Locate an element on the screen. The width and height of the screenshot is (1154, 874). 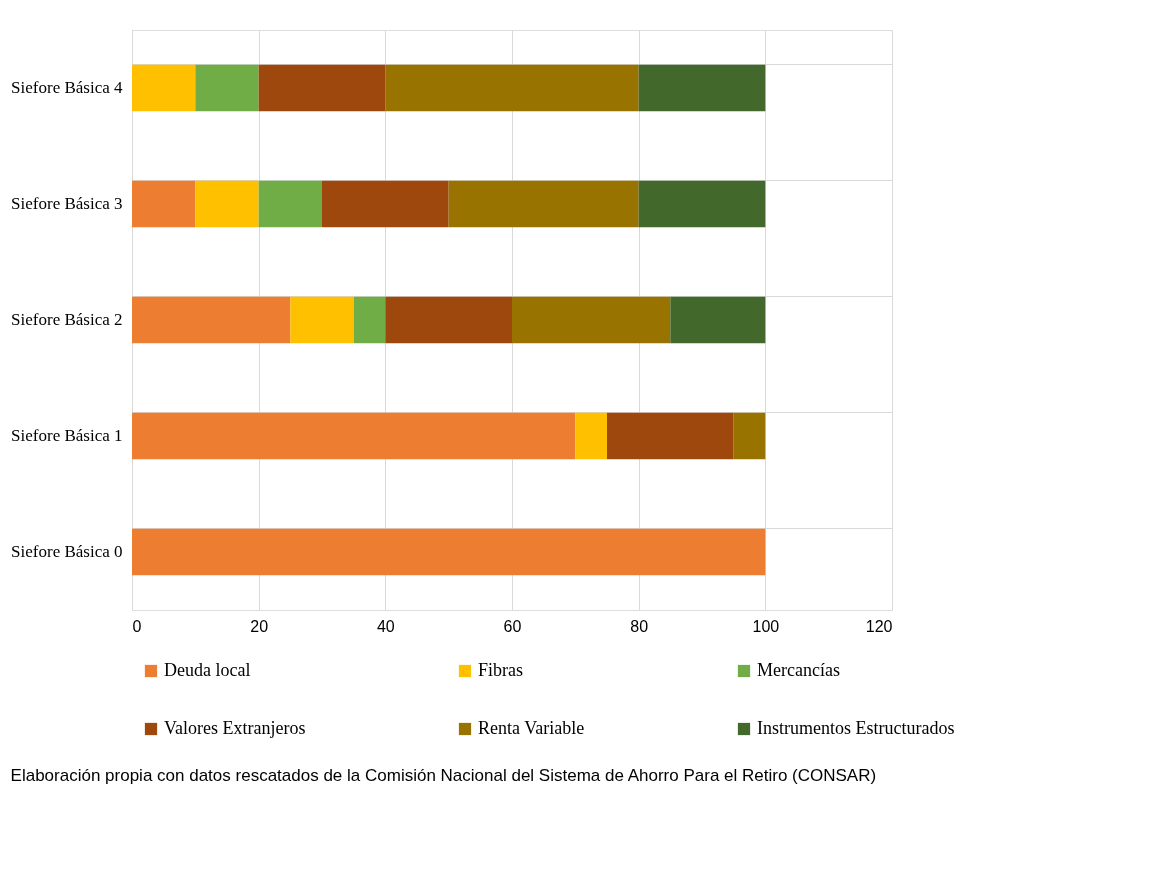
legend-label: Mercancías is located at coordinates (798, 670).